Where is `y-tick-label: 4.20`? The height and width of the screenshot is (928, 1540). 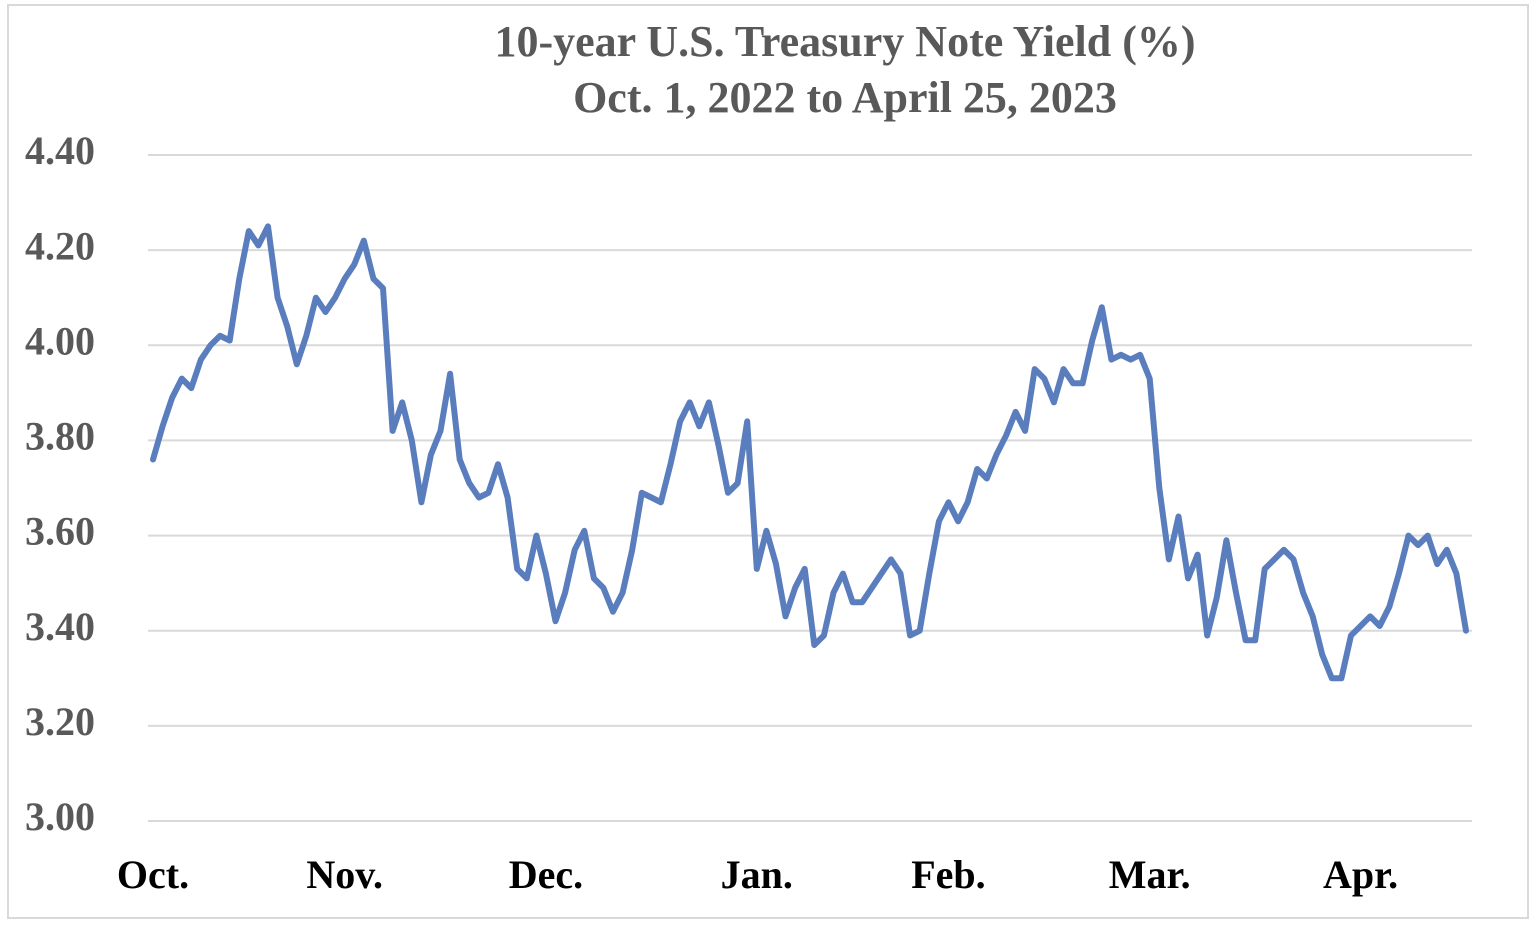 y-tick-label: 4.20 is located at coordinates (60, 245).